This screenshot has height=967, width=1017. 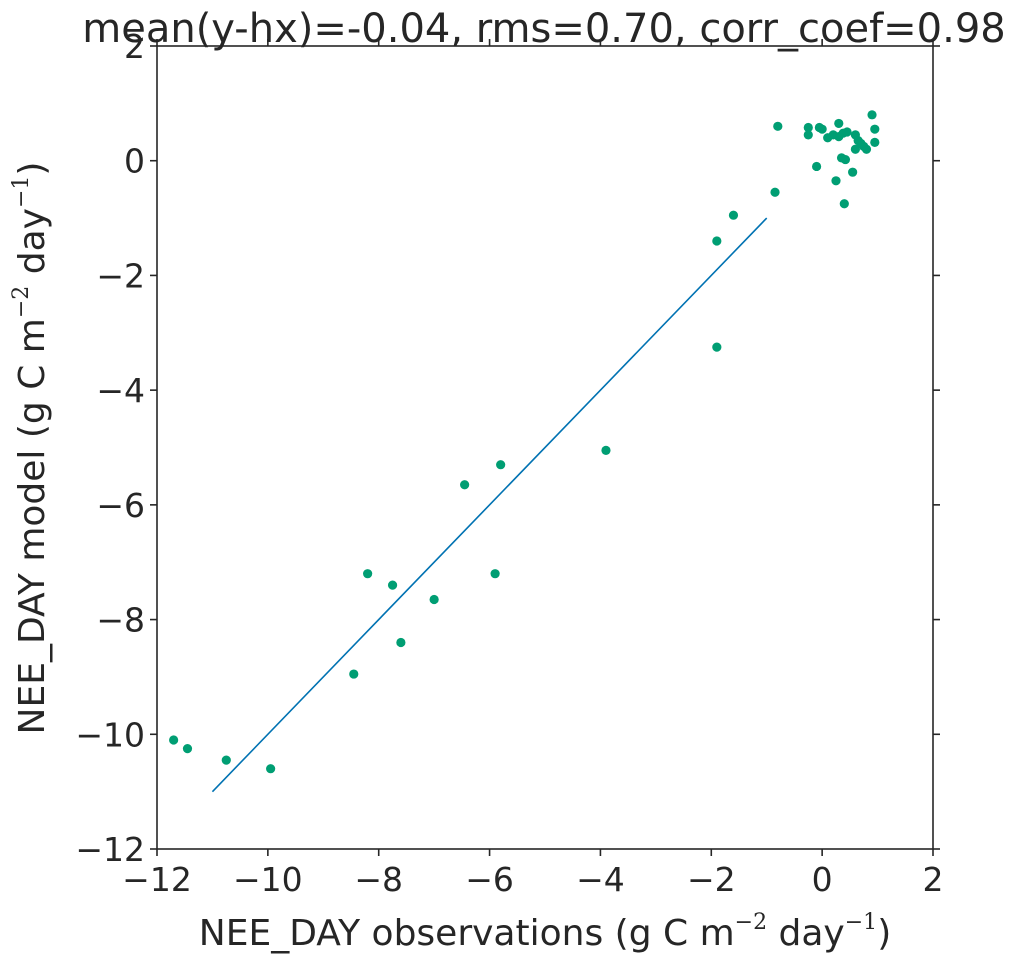 I want to click on x-tick-label: −10, so click(x=268, y=879).